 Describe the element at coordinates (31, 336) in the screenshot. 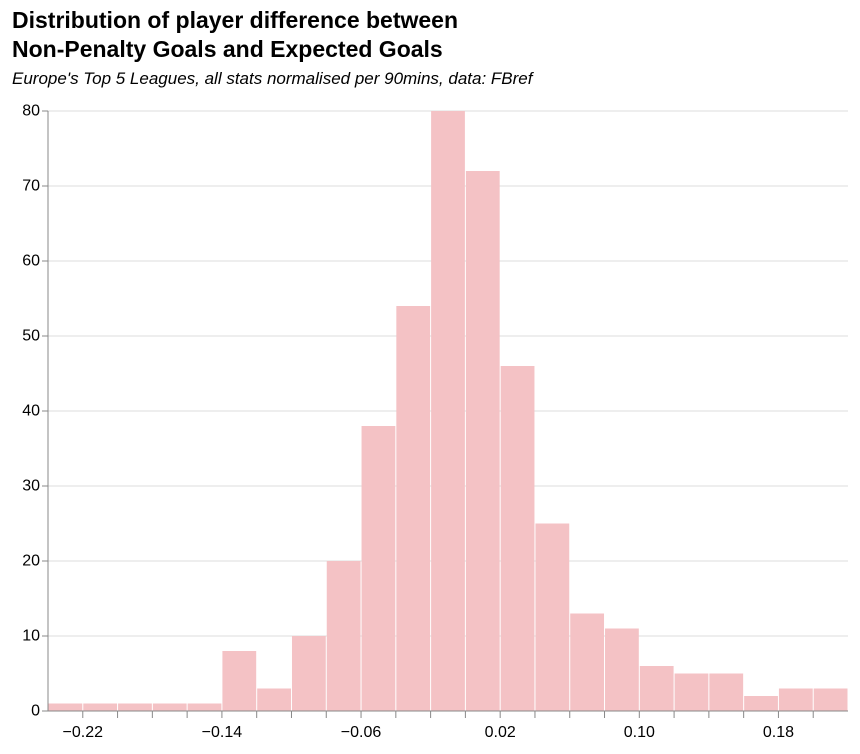

I see `y-tick-label: 50` at that location.